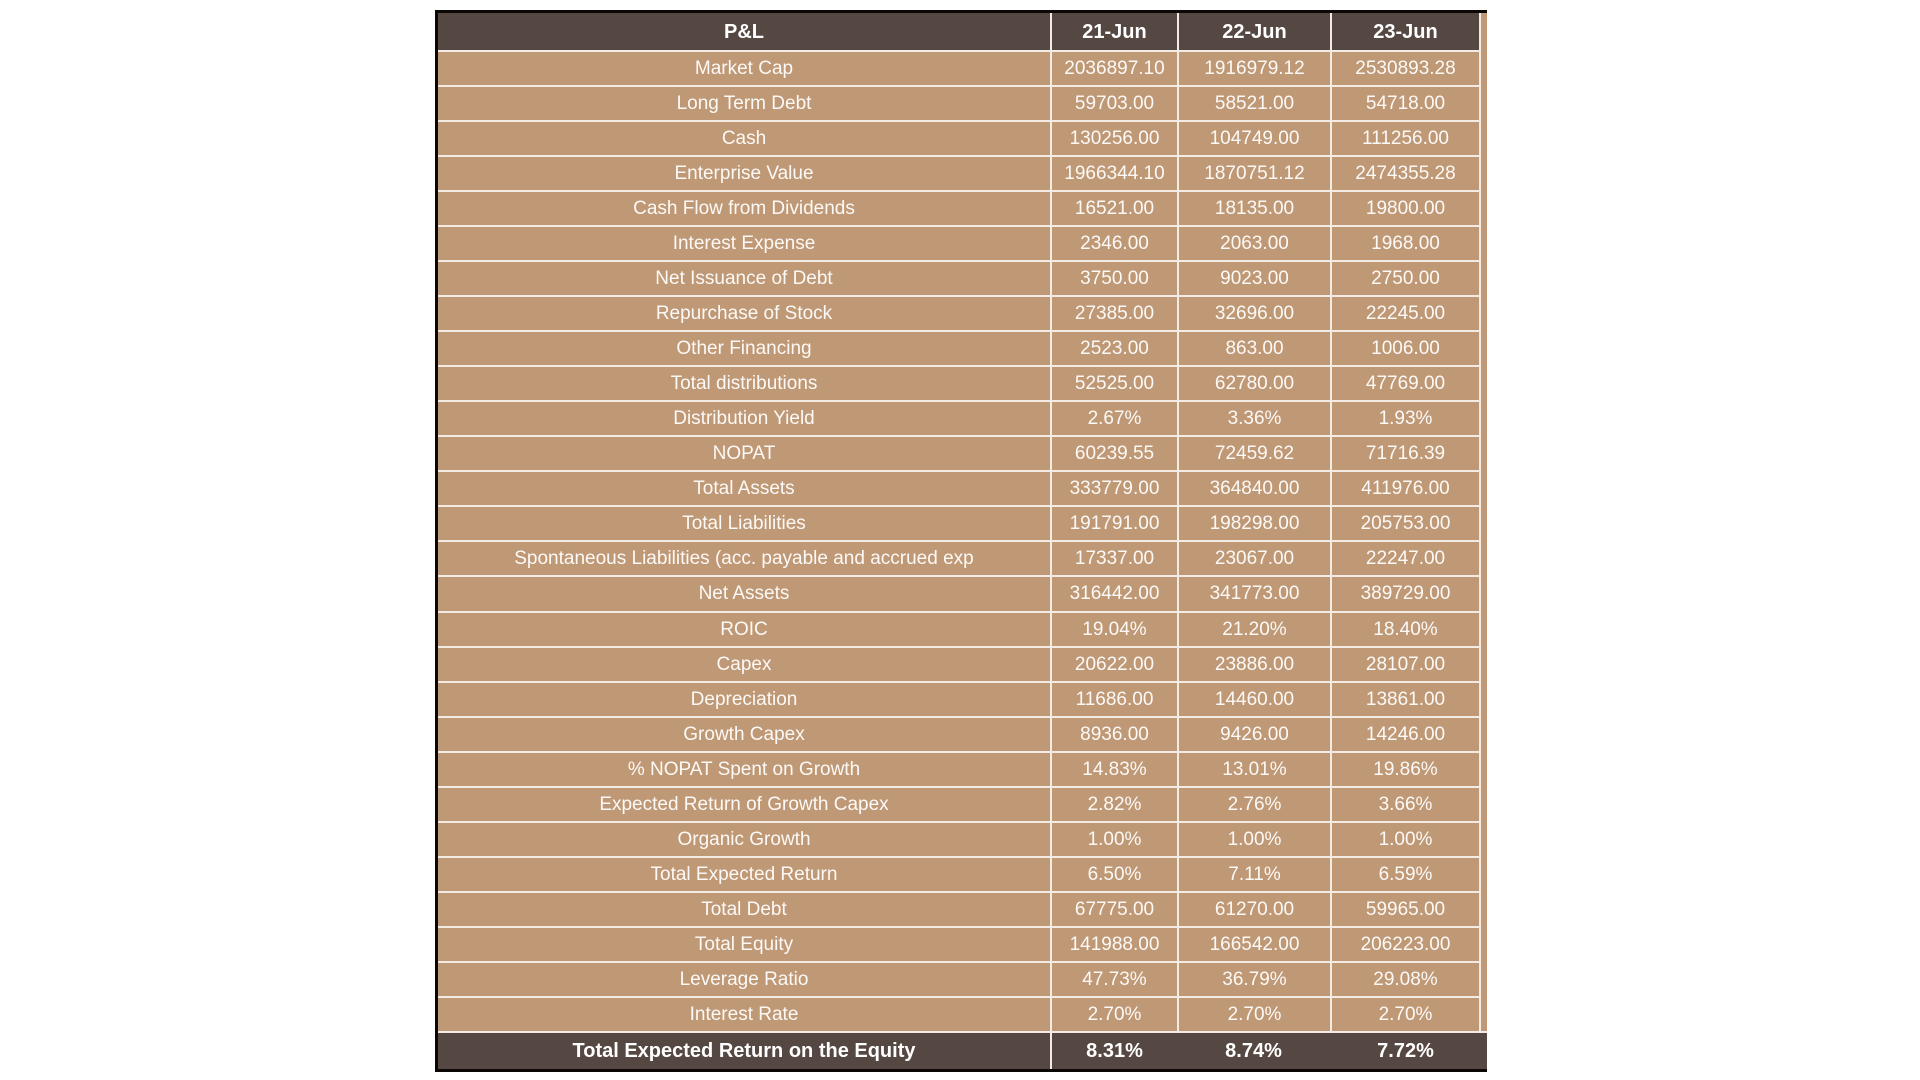 Image resolution: width=1920 pixels, height=1080 pixels. Describe the element at coordinates (1253, 524) in the screenshot. I see `value-cell: 198298.00` at that location.